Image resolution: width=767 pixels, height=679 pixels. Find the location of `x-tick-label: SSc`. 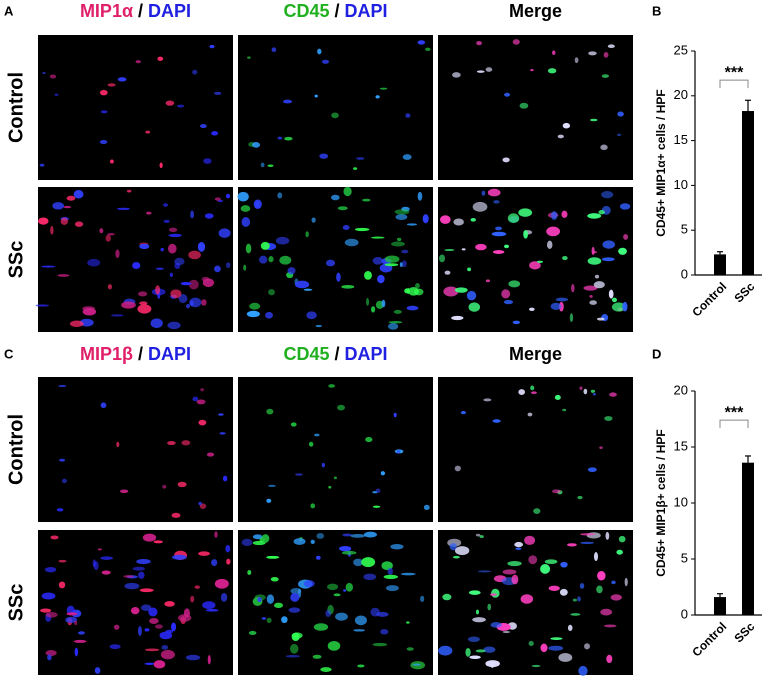

x-tick-label: SSc is located at coordinates (744, 292).